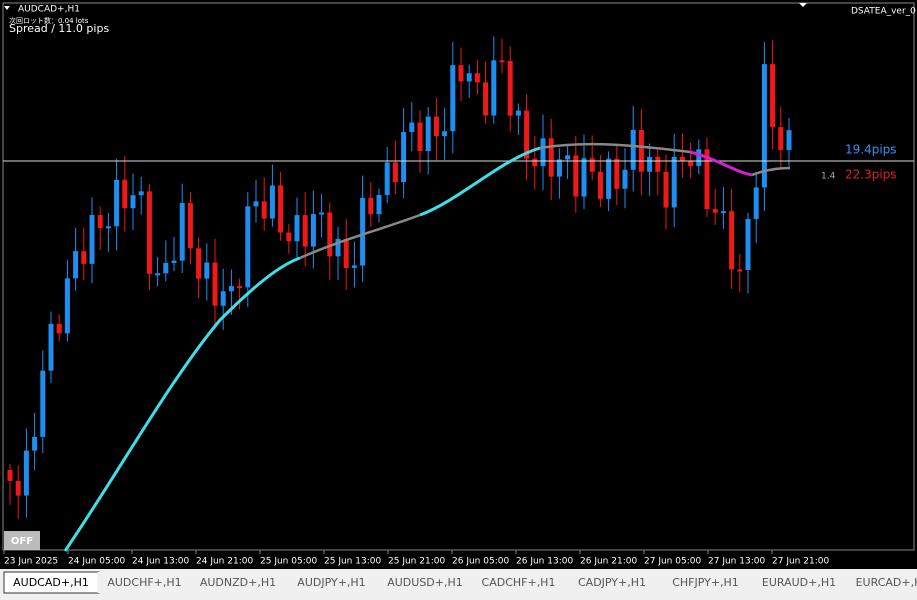 The image size is (917, 600). What do you see at coordinates (705, 582) in the screenshot?
I see `tab-label: CHFJPY+,H1` at bounding box center [705, 582].